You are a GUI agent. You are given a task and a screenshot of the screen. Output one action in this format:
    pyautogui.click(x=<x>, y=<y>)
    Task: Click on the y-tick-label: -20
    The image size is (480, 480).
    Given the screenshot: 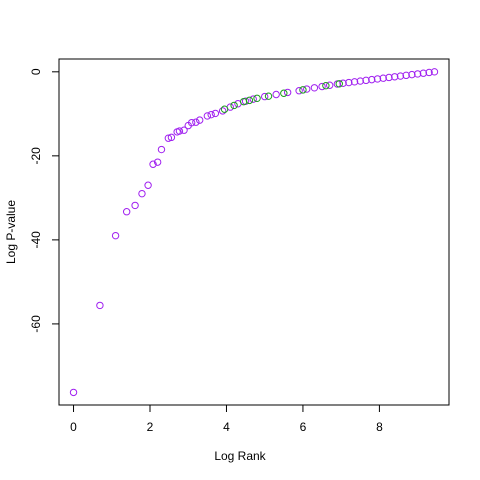 What is the action you would take?
    pyautogui.click(x=36, y=156)
    